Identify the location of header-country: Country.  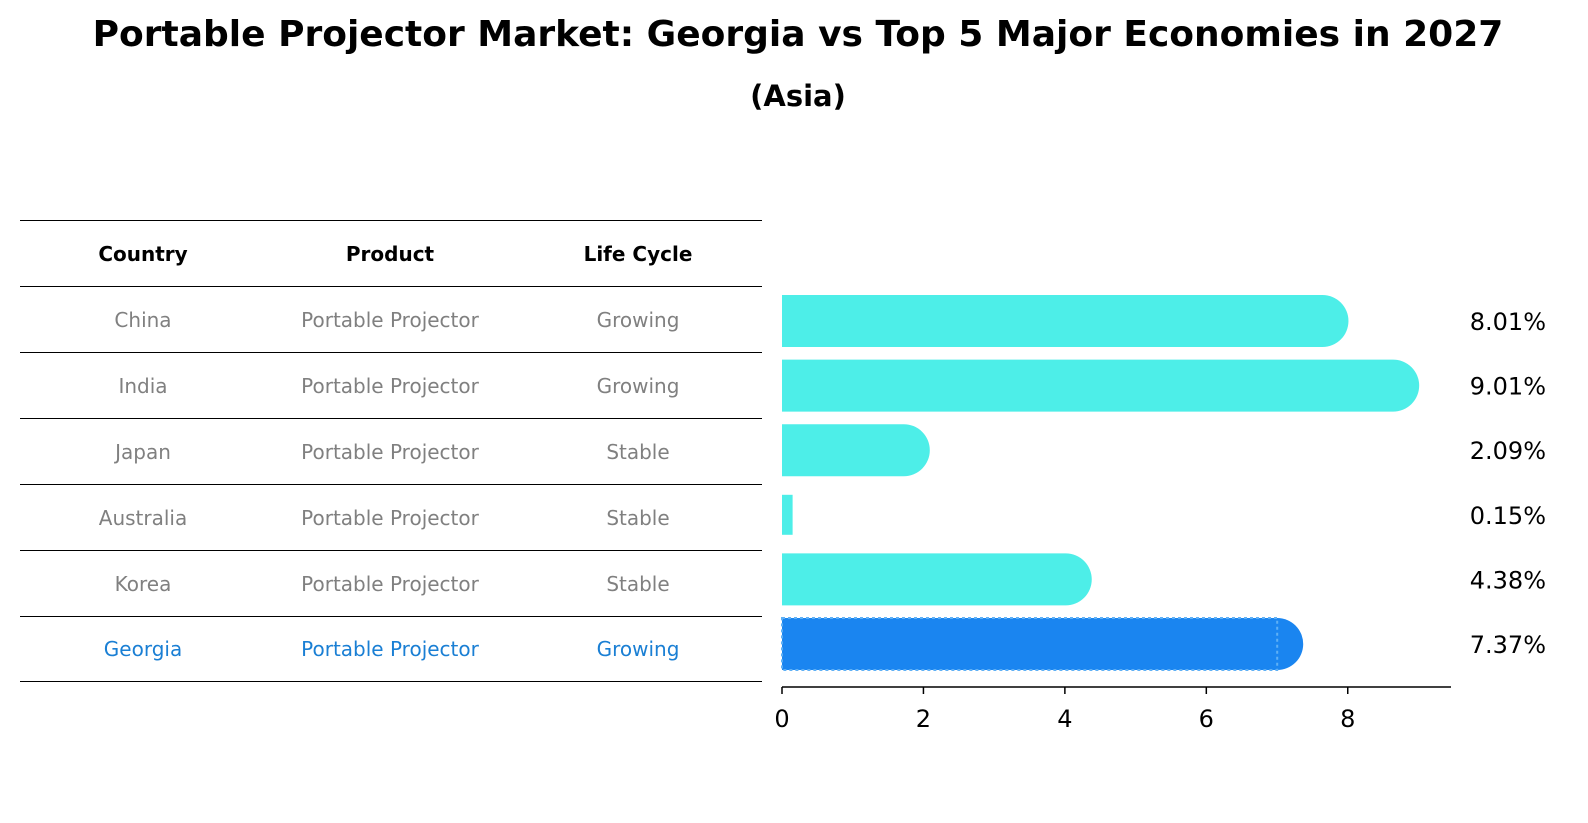
(143, 253).